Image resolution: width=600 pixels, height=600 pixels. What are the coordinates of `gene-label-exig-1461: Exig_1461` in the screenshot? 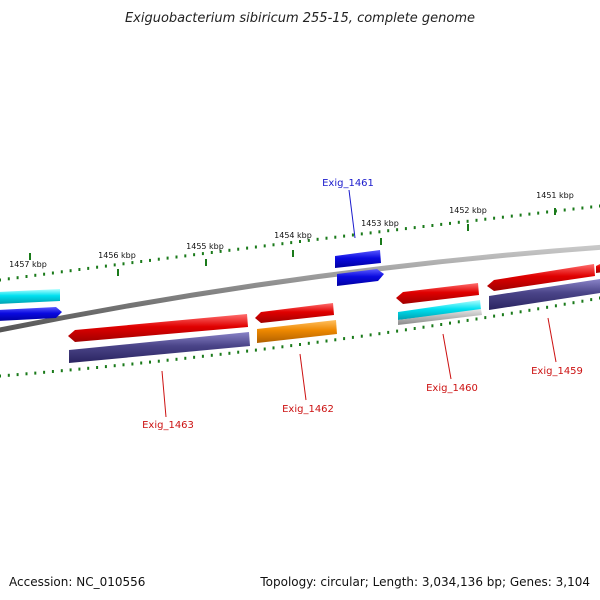 It's located at (348, 183).